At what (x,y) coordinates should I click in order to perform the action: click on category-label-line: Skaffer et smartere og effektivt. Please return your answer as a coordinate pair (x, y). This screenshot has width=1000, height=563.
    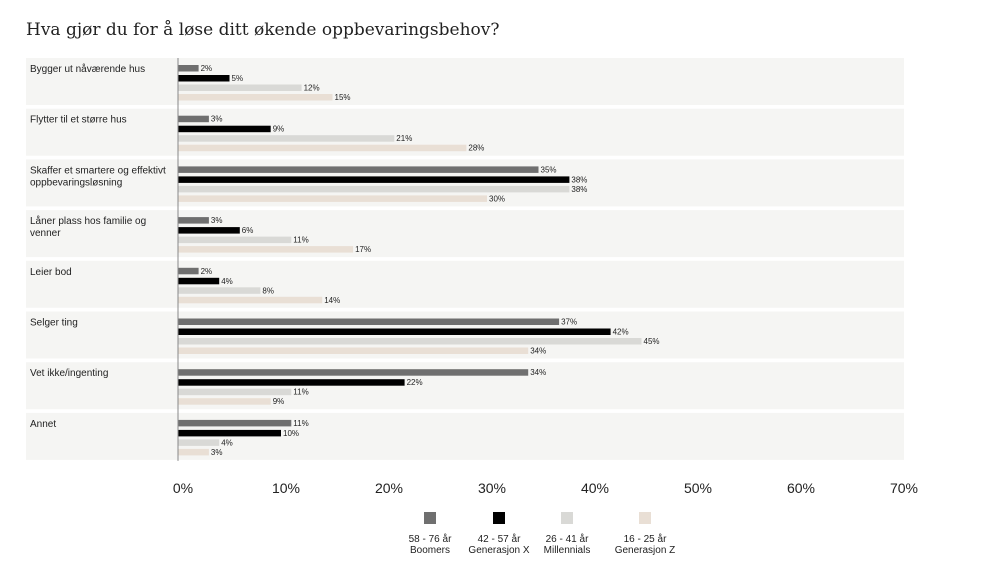
    Looking at the image, I should click on (98, 170).